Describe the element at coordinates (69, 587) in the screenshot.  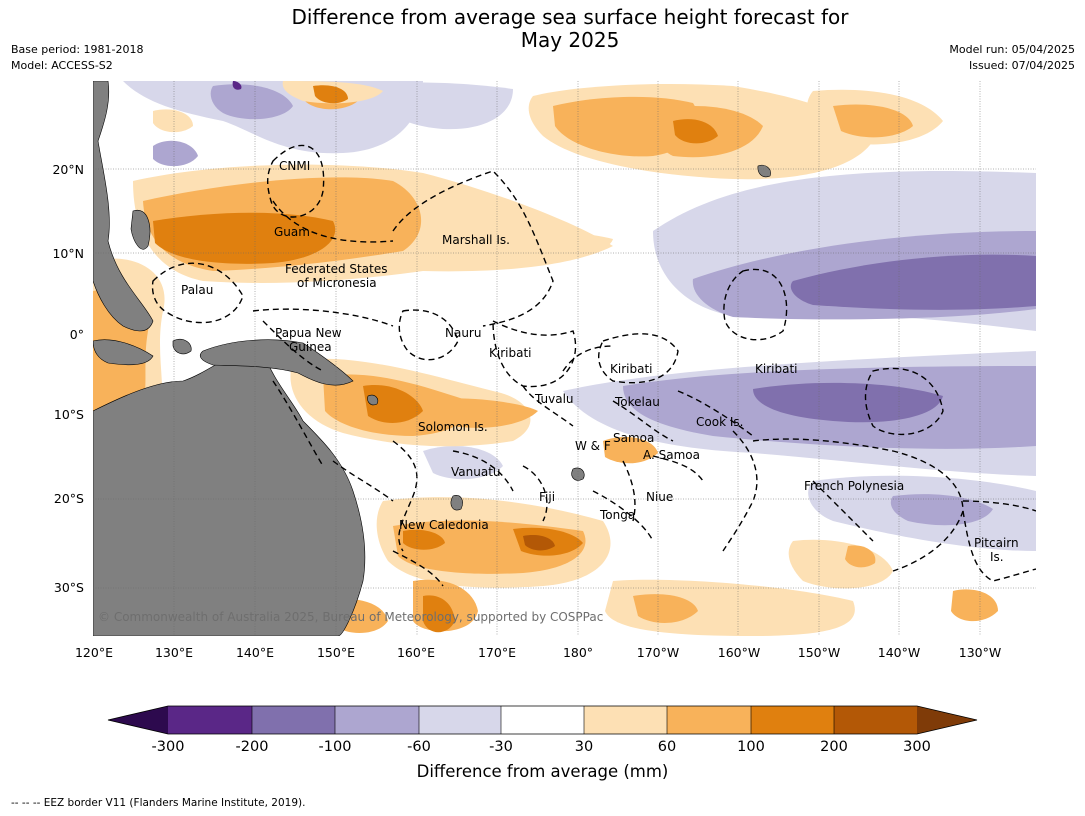
I see `lat-label-30s: 30°S` at that location.